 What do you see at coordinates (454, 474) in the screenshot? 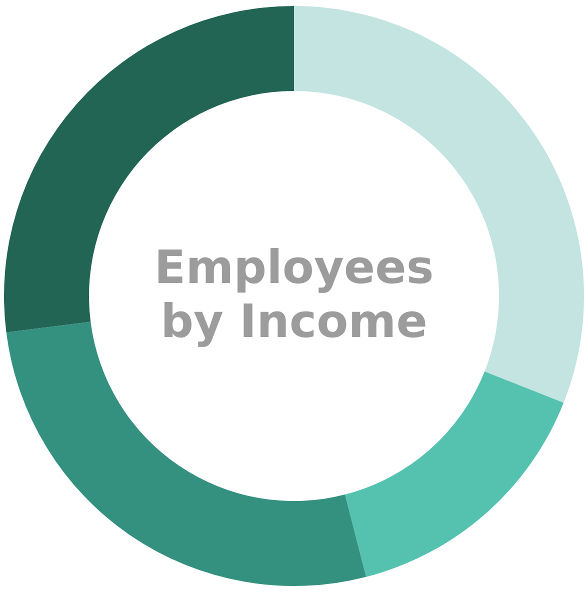
I see `donut-slice` at bounding box center [454, 474].